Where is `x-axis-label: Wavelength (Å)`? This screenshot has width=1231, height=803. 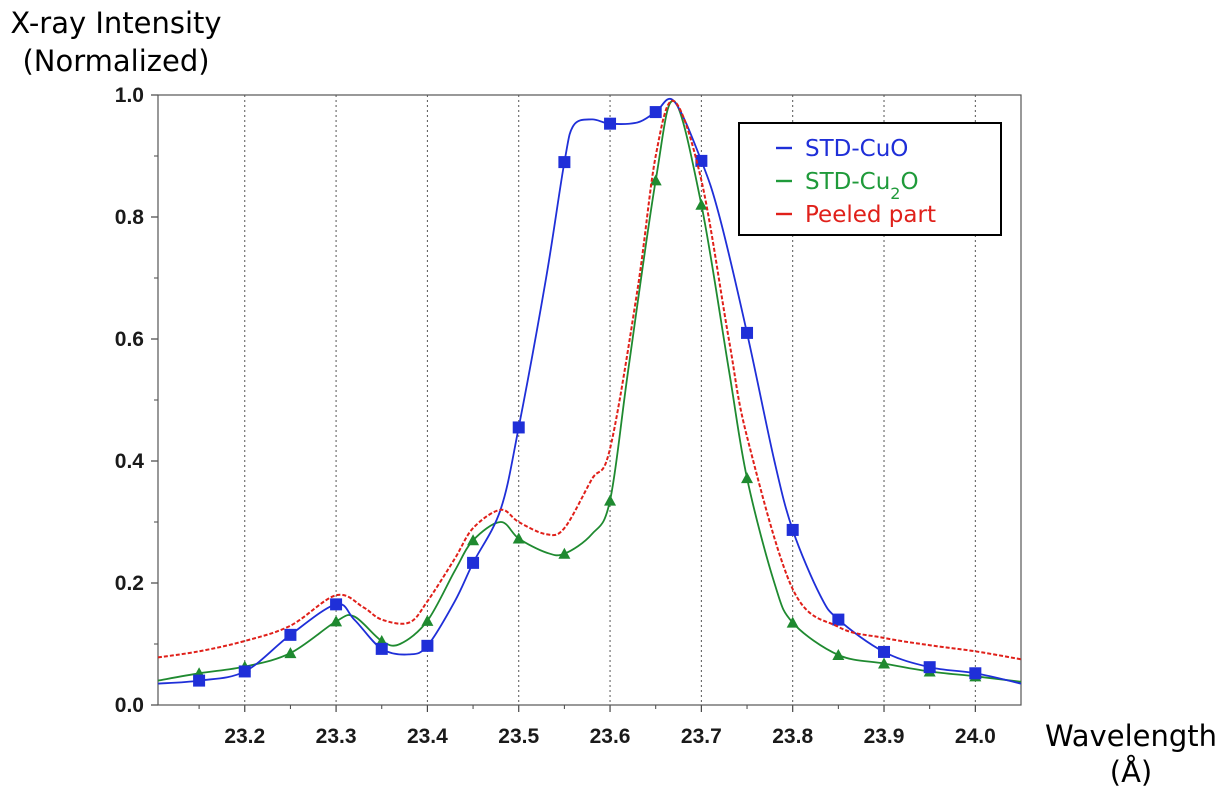
x-axis-label: Wavelength (Å) is located at coordinates (1131, 754).